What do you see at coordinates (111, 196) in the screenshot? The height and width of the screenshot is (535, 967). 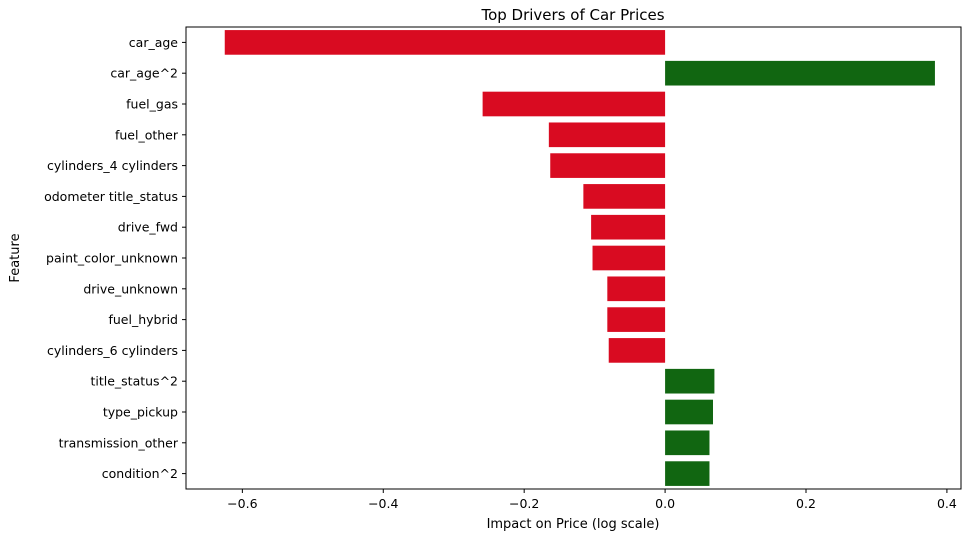 I see `y-tick-label: odometer title_status` at bounding box center [111, 196].